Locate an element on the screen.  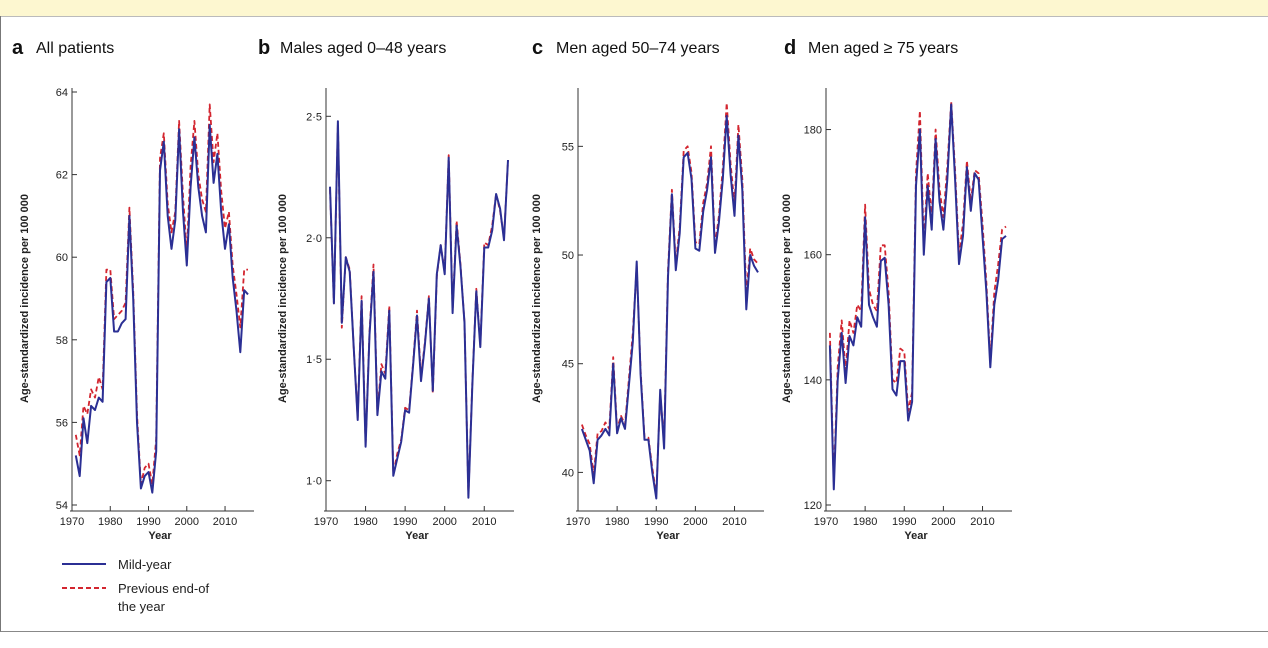
panel-title: All patients is located at coordinates (75, 48).